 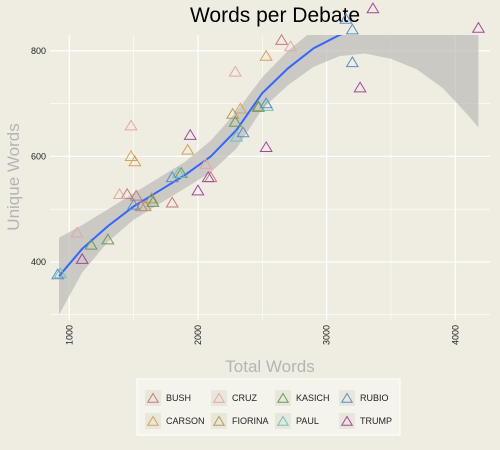 I want to click on y-tick-label: 800, so click(x=38, y=51).